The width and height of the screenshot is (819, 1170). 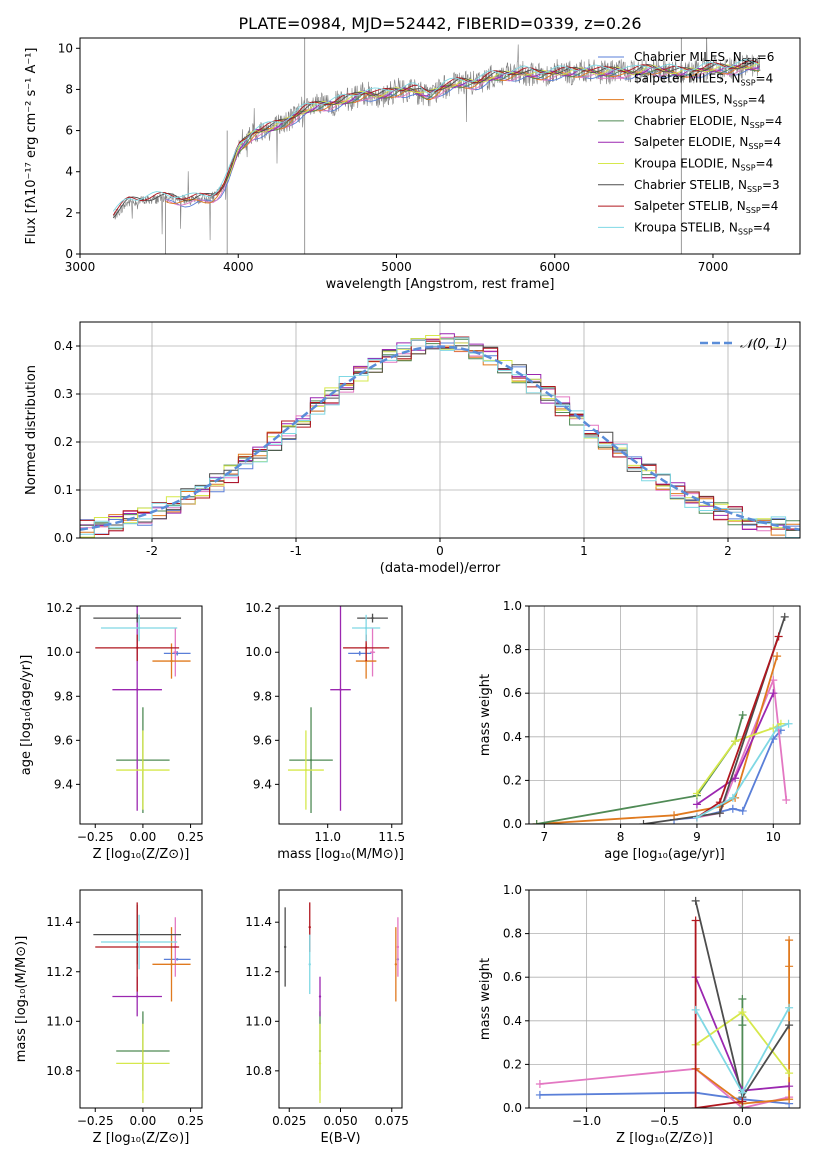 What do you see at coordinates (706, 207) in the screenshot?
I see `legend-entry: Salpeter STELIB, NSSP=4` at bounding box center [706, 207].